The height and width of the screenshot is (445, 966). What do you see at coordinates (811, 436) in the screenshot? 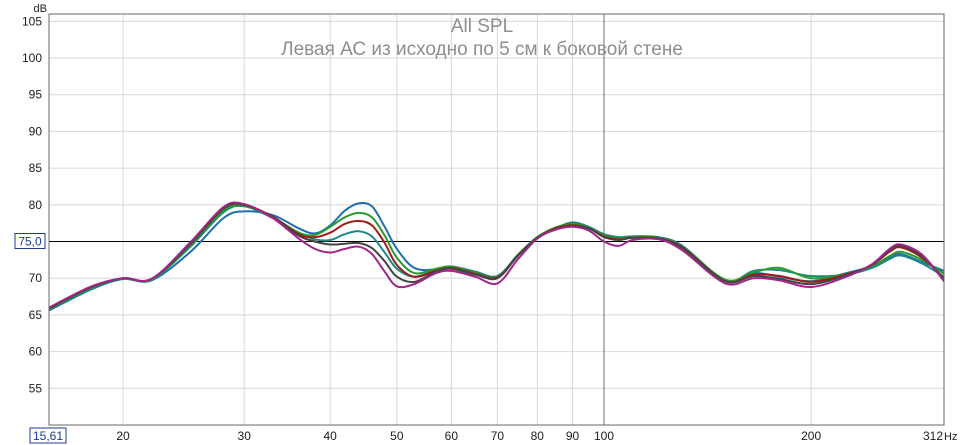
I see `x-tick-label: 200` at bounding box center [811, 436].